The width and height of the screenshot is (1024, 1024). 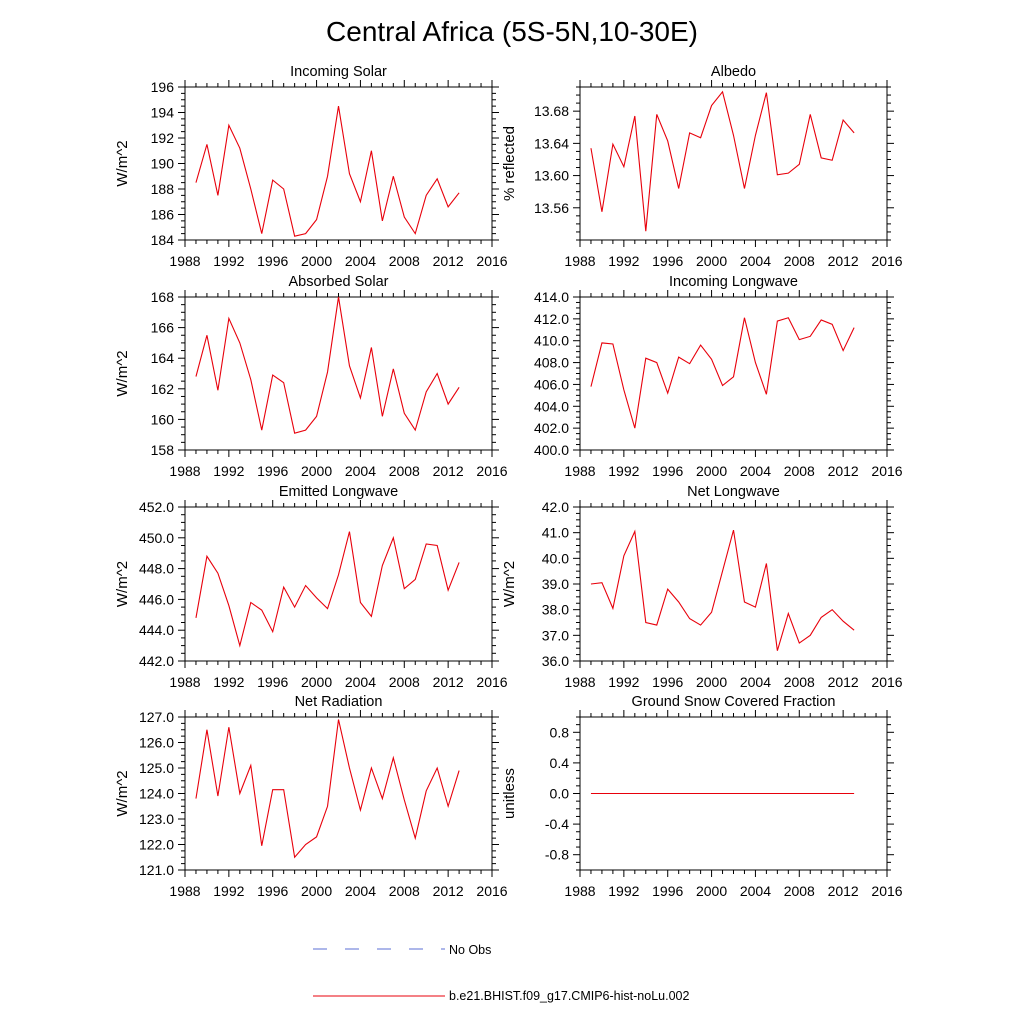 I want to click on y-tick-label: 125.0, so click(x=156, y=768).